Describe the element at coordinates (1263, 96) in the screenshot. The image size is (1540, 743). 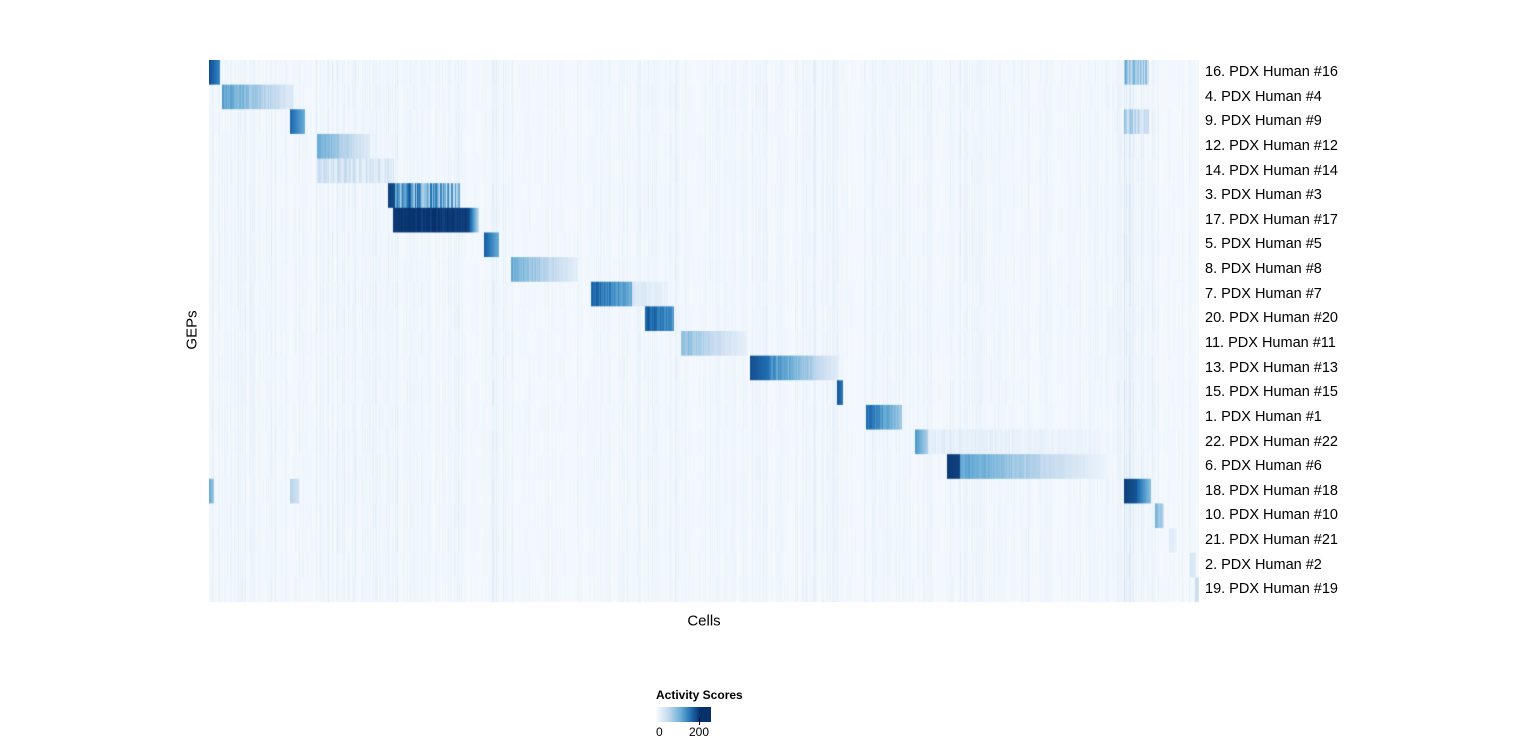
I see `row-label: 4. PDX Human #4` at that location.